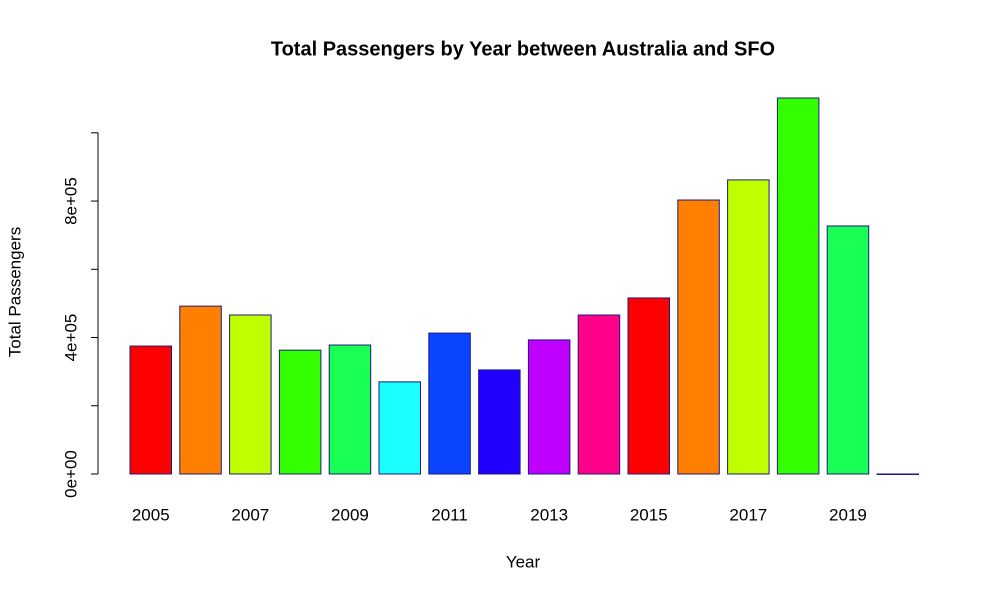 The width and height of the screenshot is (1000, 600). I want to click on y-tick-label: 8e+05, so click(70, 201).